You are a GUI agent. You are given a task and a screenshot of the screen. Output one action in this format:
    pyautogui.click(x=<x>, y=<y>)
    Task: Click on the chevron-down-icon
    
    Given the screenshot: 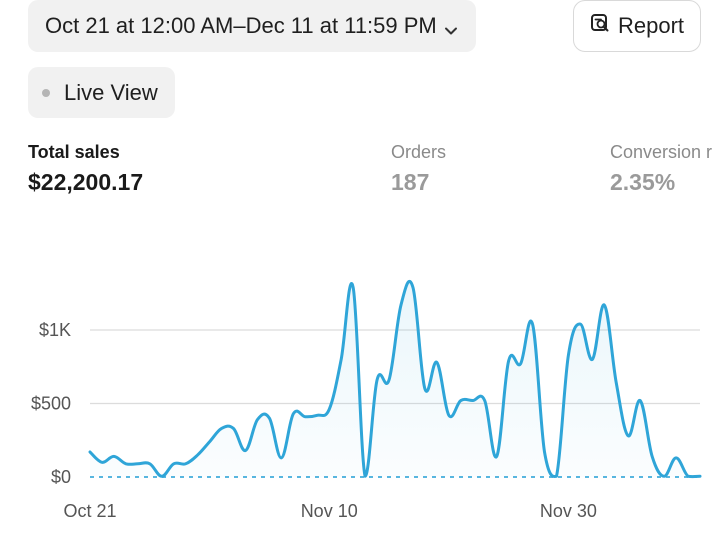 What is the action you would take?
    pyautogui.click(x=451, y=31)
    